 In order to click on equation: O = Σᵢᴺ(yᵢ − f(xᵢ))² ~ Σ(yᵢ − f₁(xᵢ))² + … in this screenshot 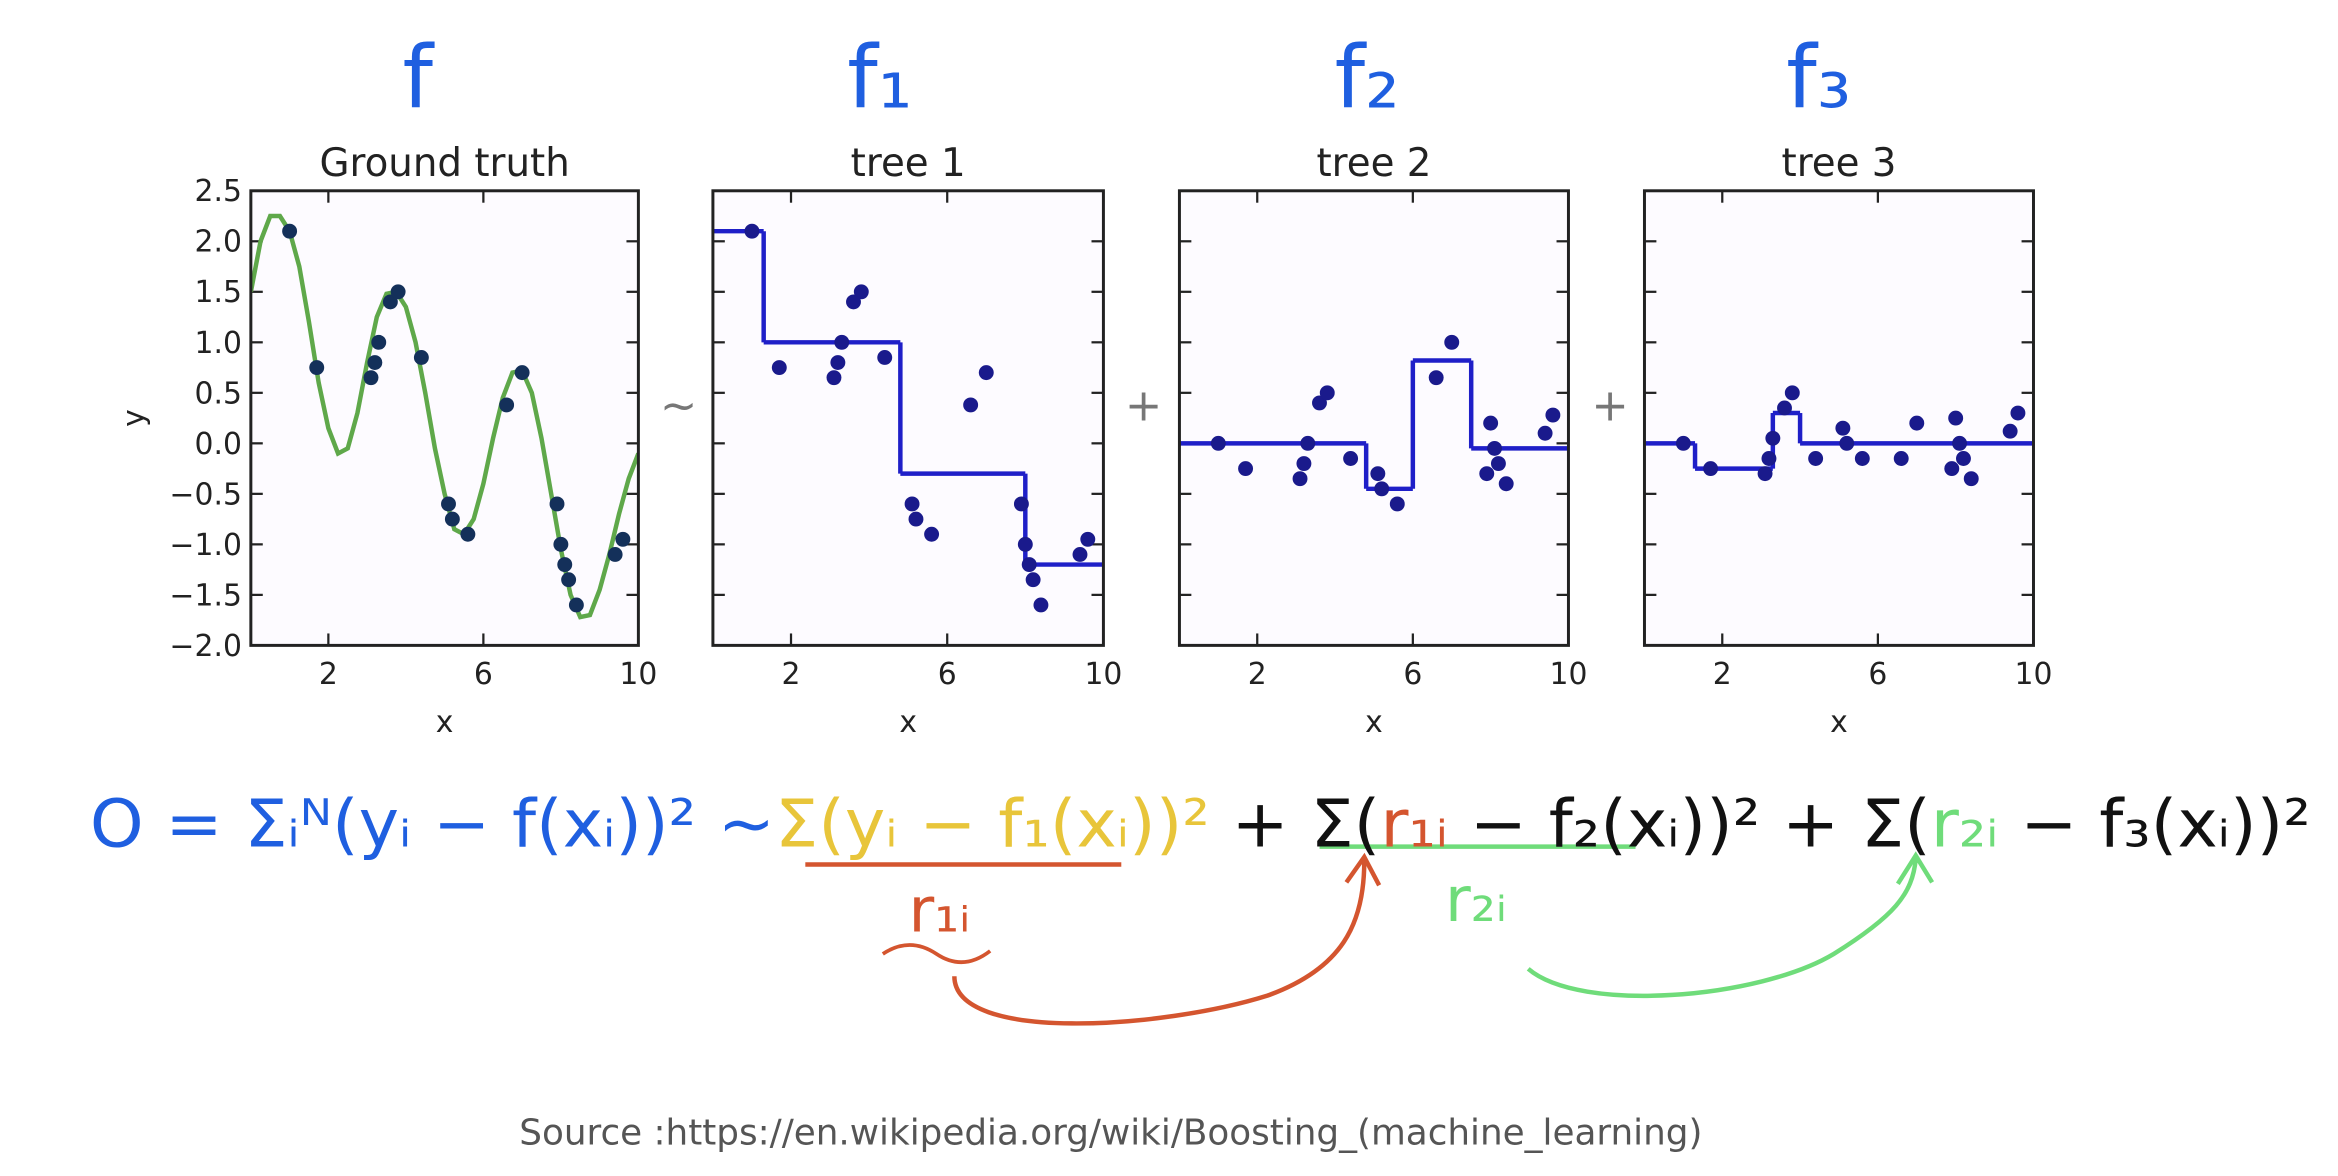, I will do `click(1200, 825)`.